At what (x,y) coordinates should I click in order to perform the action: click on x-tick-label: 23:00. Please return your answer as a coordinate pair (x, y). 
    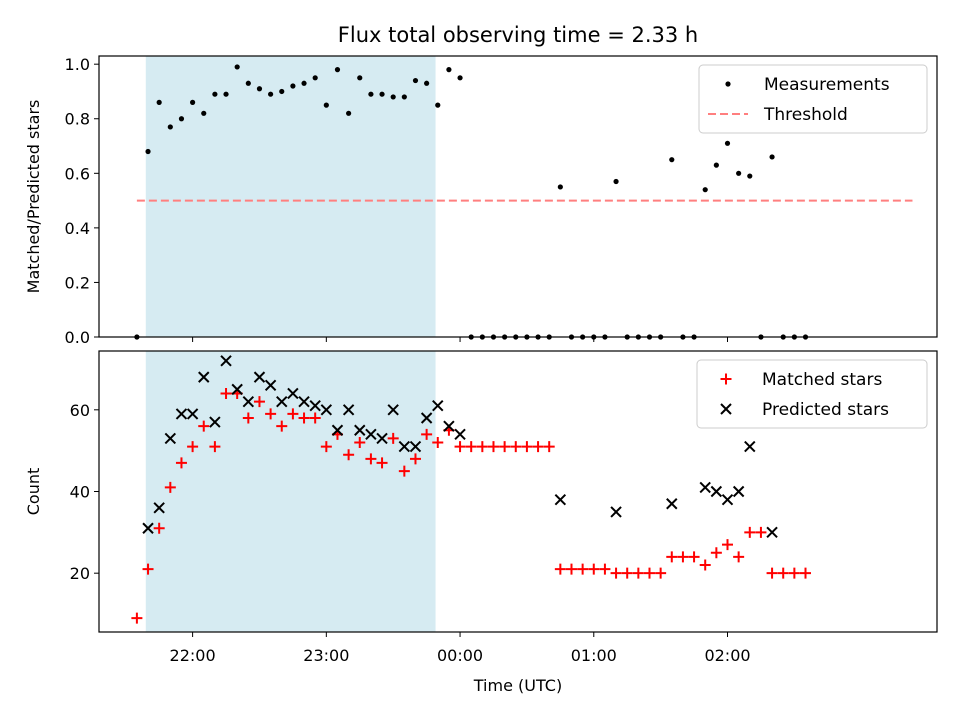
    Looking at the image, I should click on (326, 655).